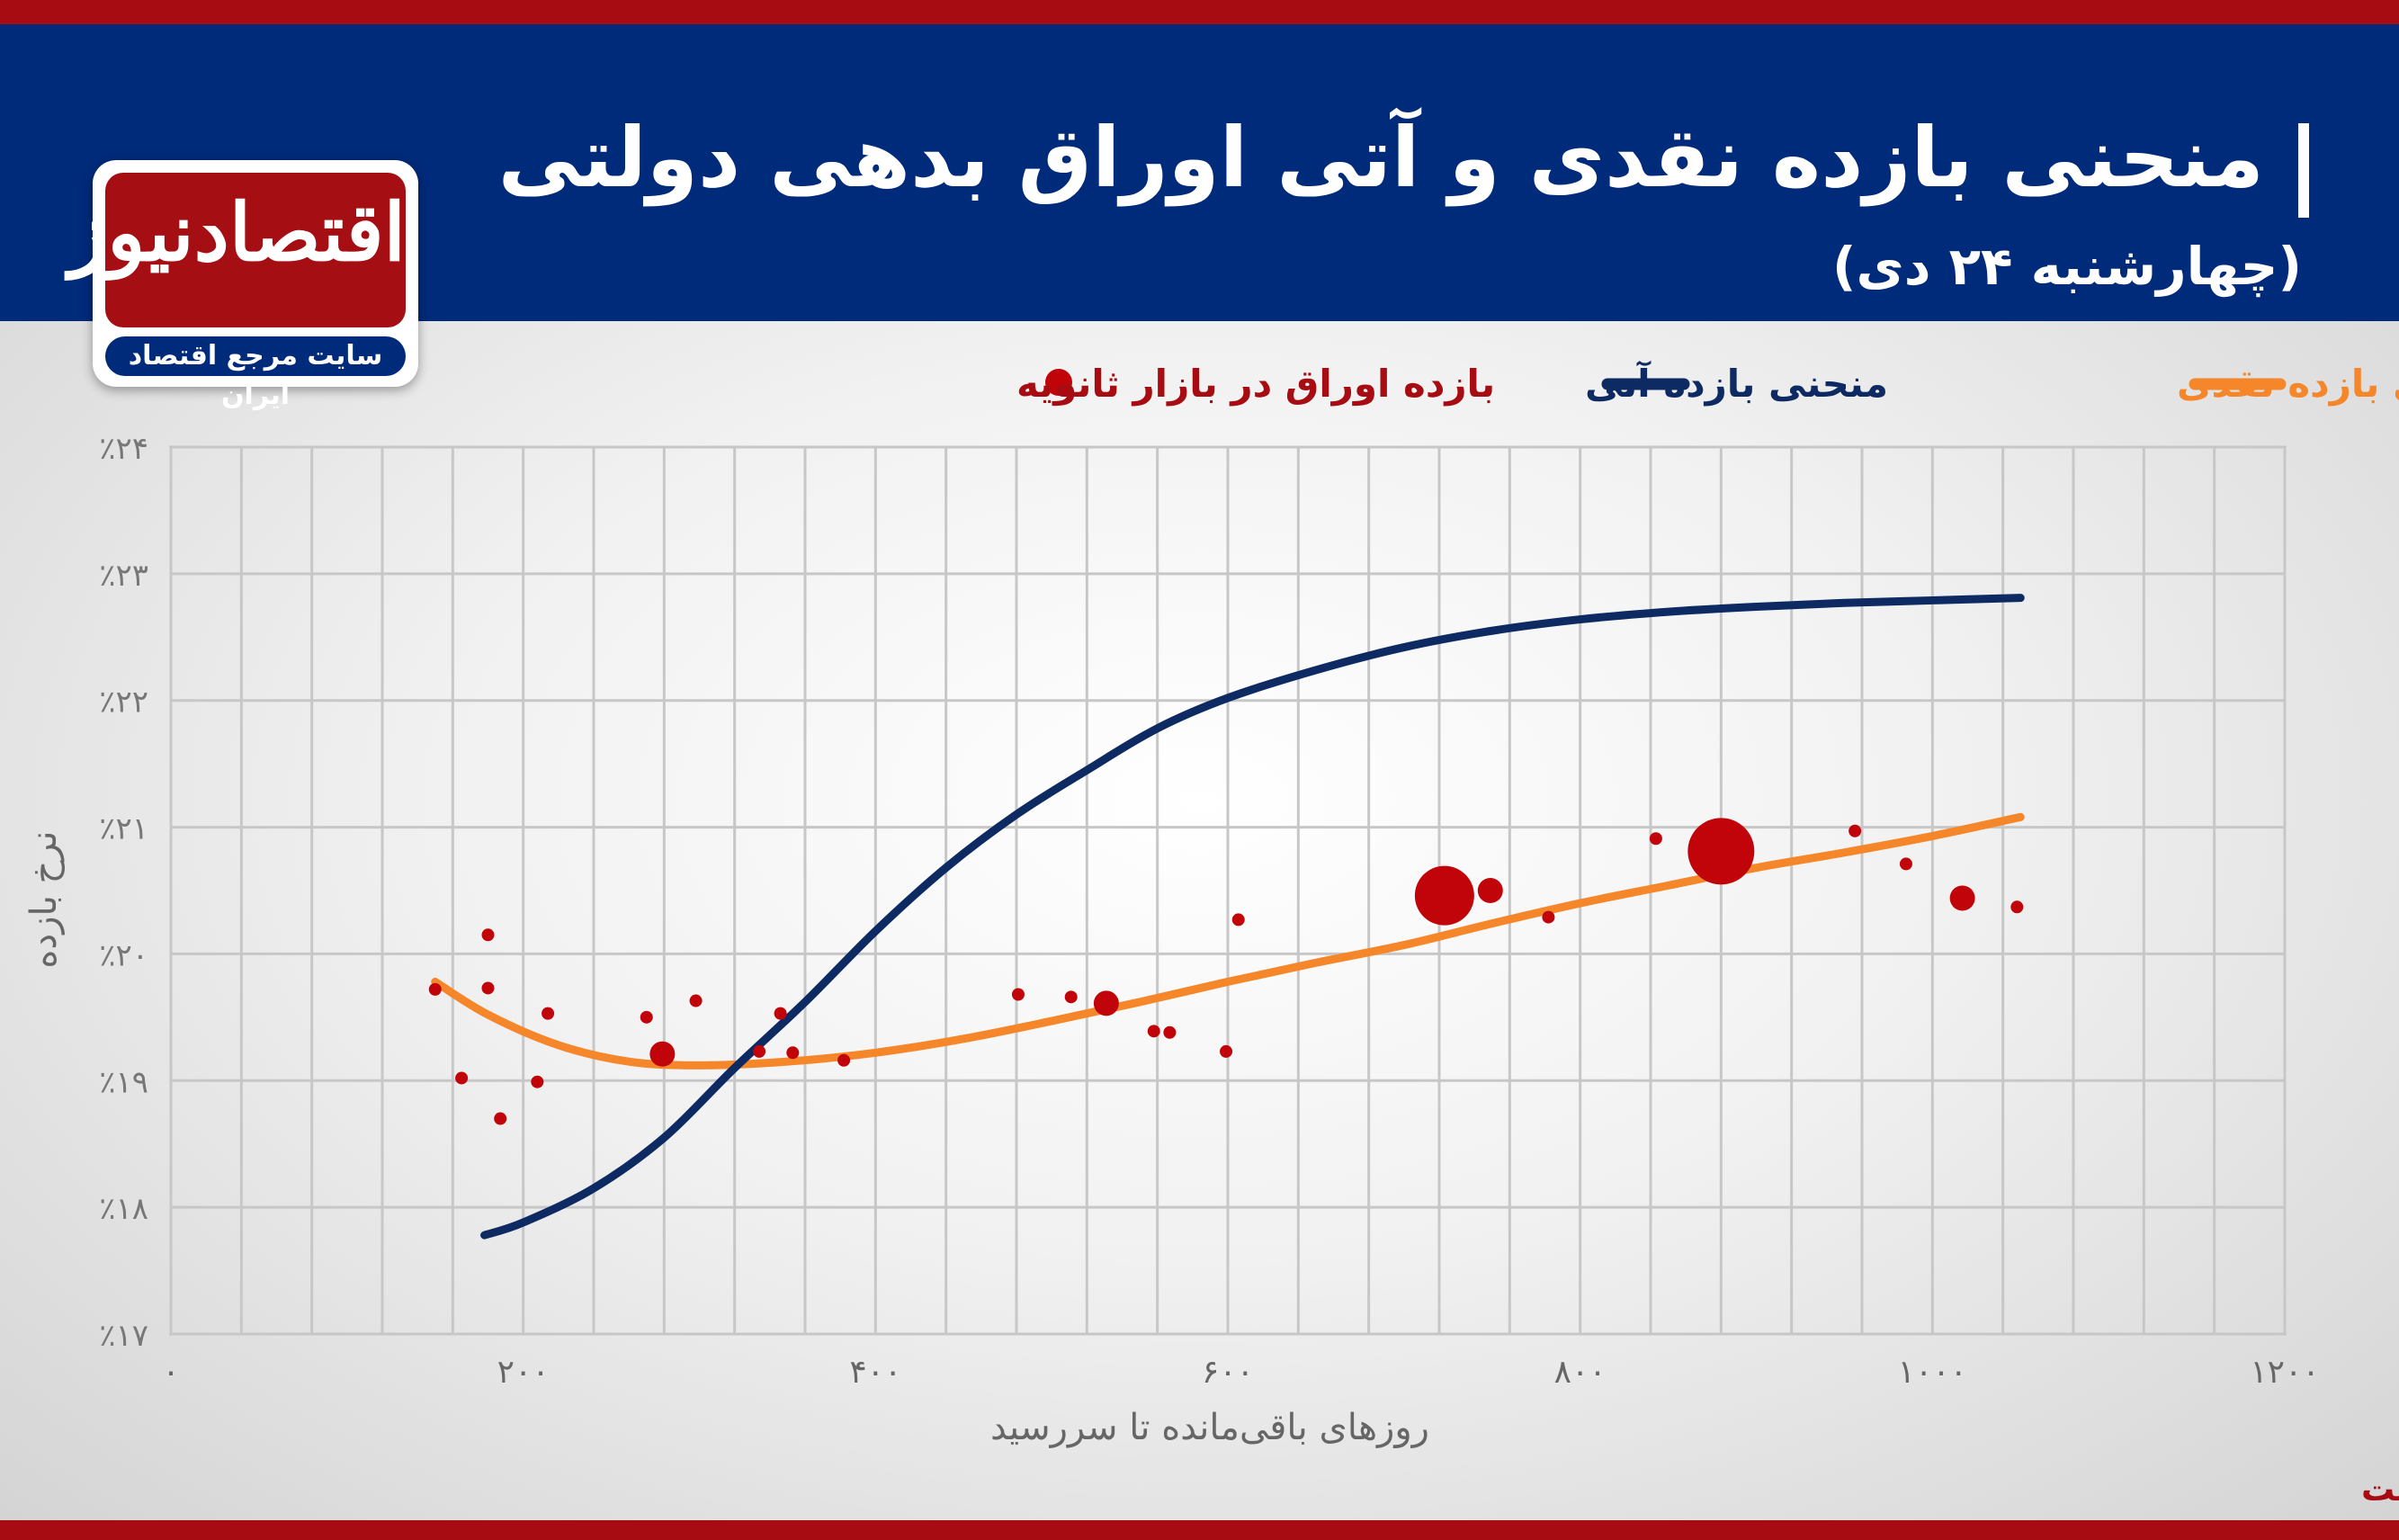 Image resolution: width=2399 pixels, height=1540 pixels. What do you see at coordinates (1199, 12) in the screenshot?
I see `top-accent-bar` at bounding box center [1199, 12].